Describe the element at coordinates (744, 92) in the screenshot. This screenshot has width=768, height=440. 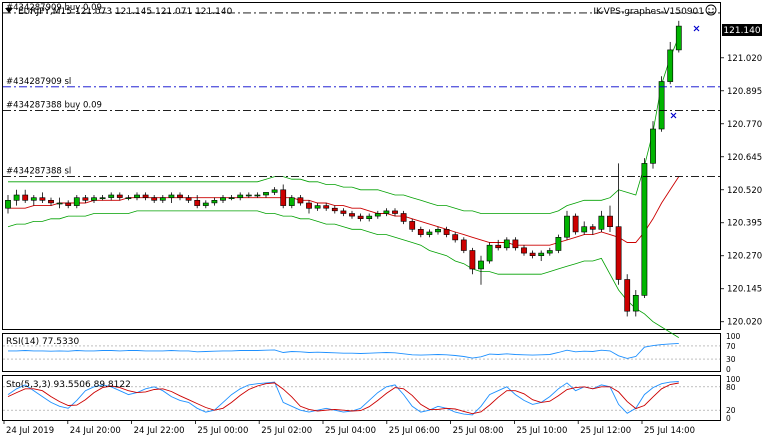
I see `price-tick-label: 120.895` at that location.